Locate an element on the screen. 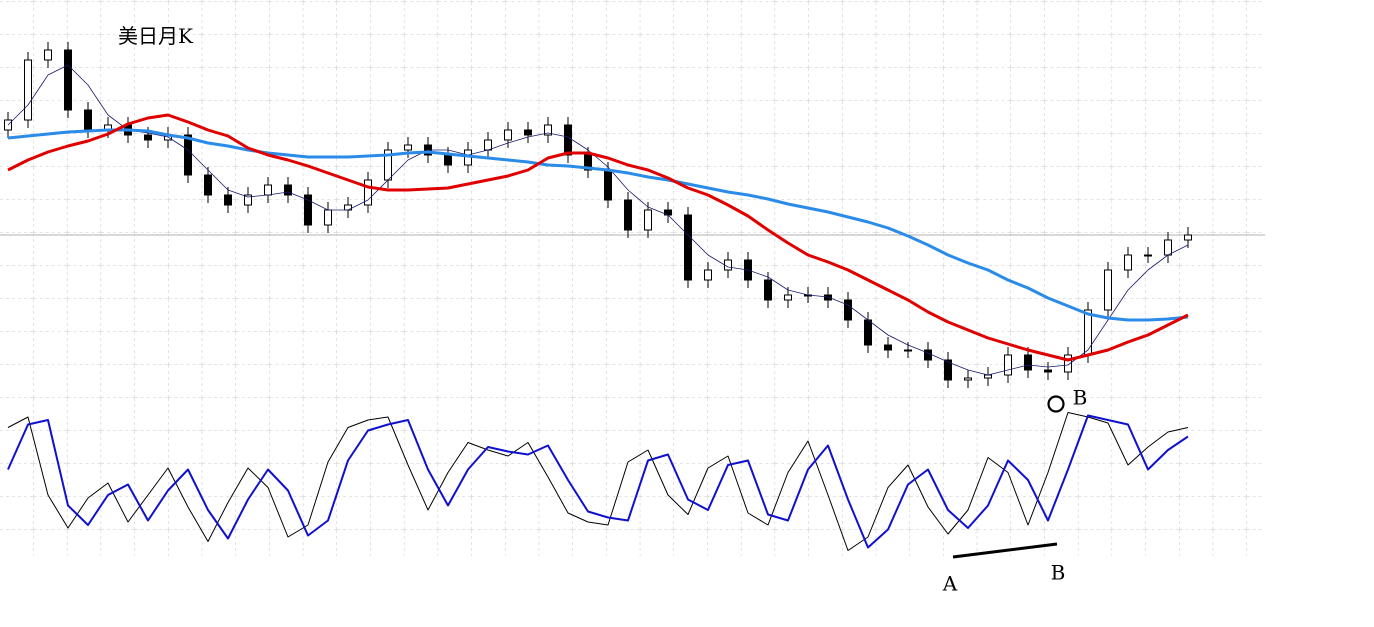 Image resolution: width=1374 pixels, height=627 pixels. chart-title: 美日月K is located at coordinates (156, 36).